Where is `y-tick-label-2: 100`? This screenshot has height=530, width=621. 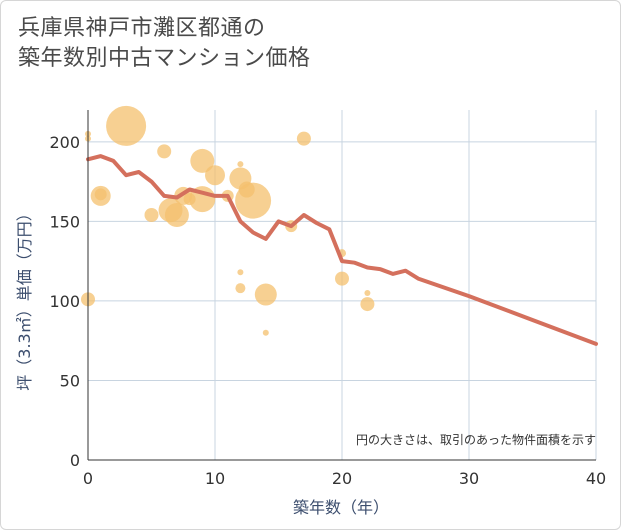 y-tick-label-2: 100 is located at coordinates (64, 301).